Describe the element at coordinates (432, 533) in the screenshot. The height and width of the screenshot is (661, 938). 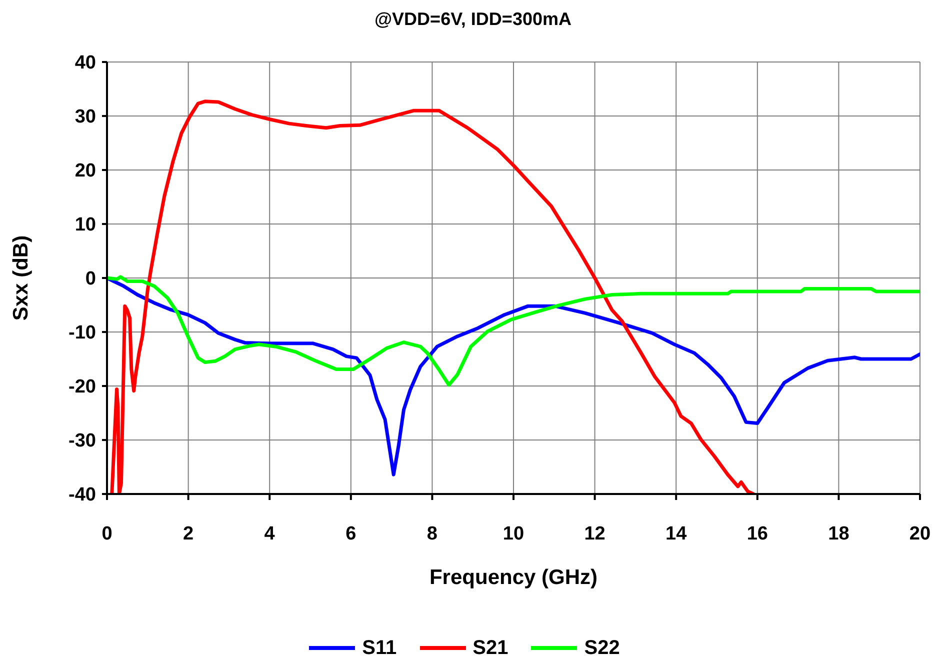
I see `x-tick-label: 8` at that location.